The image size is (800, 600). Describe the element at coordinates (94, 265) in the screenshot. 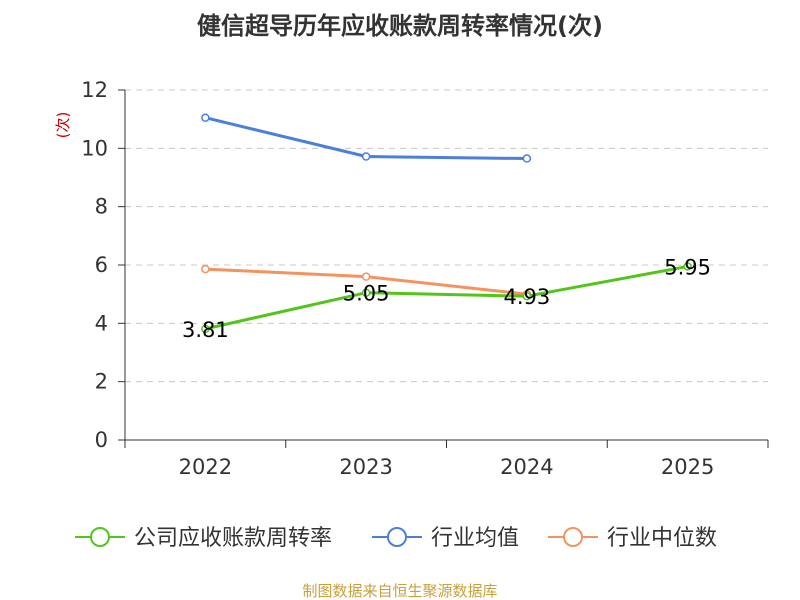

I see `y-tick-labels: 0 2 4 6 8 10 12` at that location.